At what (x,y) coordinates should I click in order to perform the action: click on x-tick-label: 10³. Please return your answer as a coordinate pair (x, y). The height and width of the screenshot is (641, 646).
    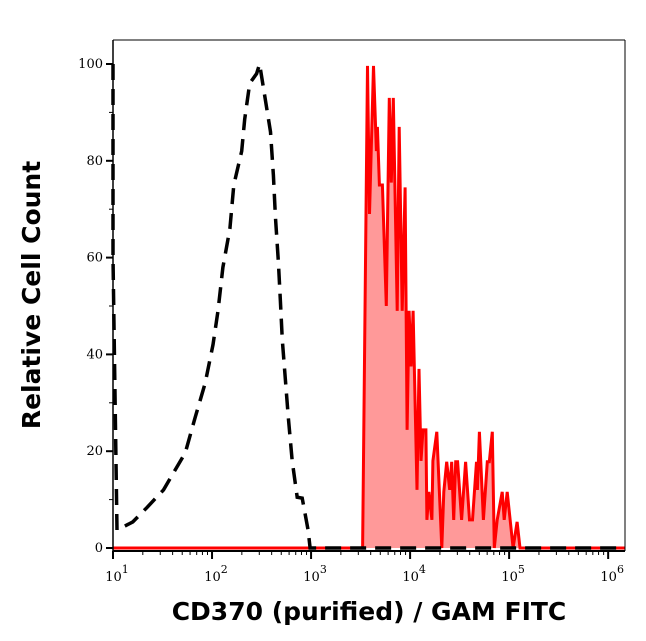
    Looking at the image, I should click on (315, 574).